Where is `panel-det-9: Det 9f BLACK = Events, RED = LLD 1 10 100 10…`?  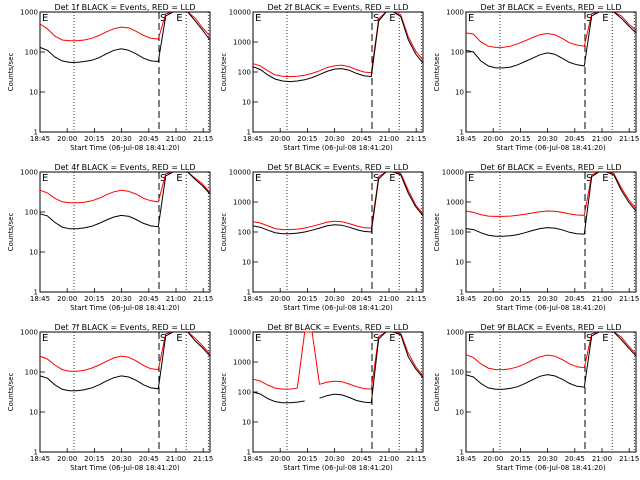
panel-det-9: Det 9f BLACK = Events, RED = LLD 1 10 100 10… is located at coordinates (536, 397).